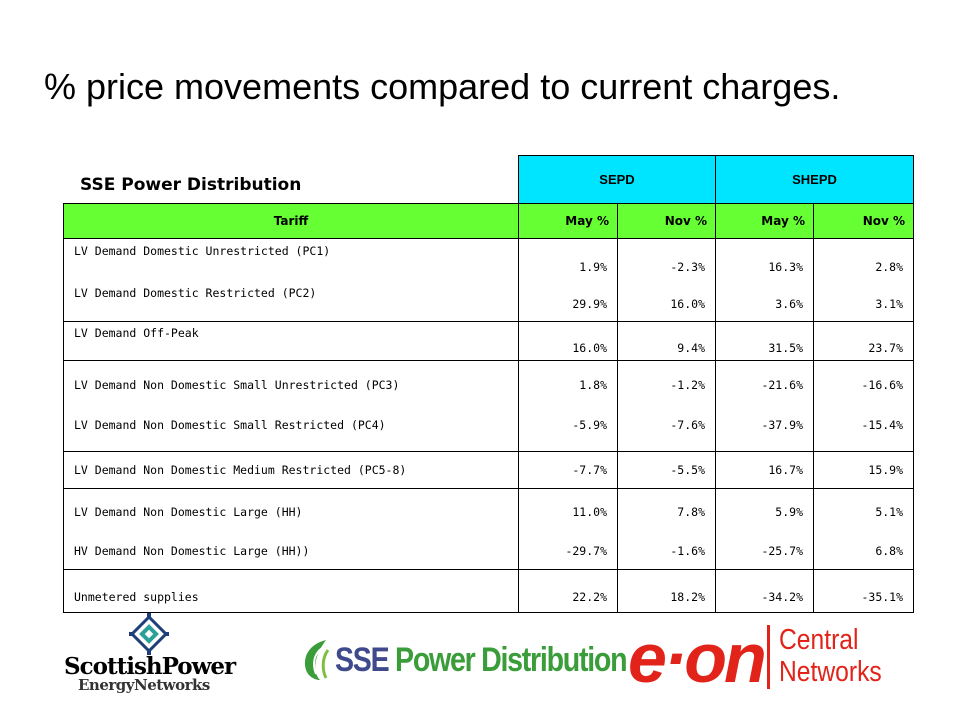  I want to click on value-cell: 5.9%, so click(789, 512).